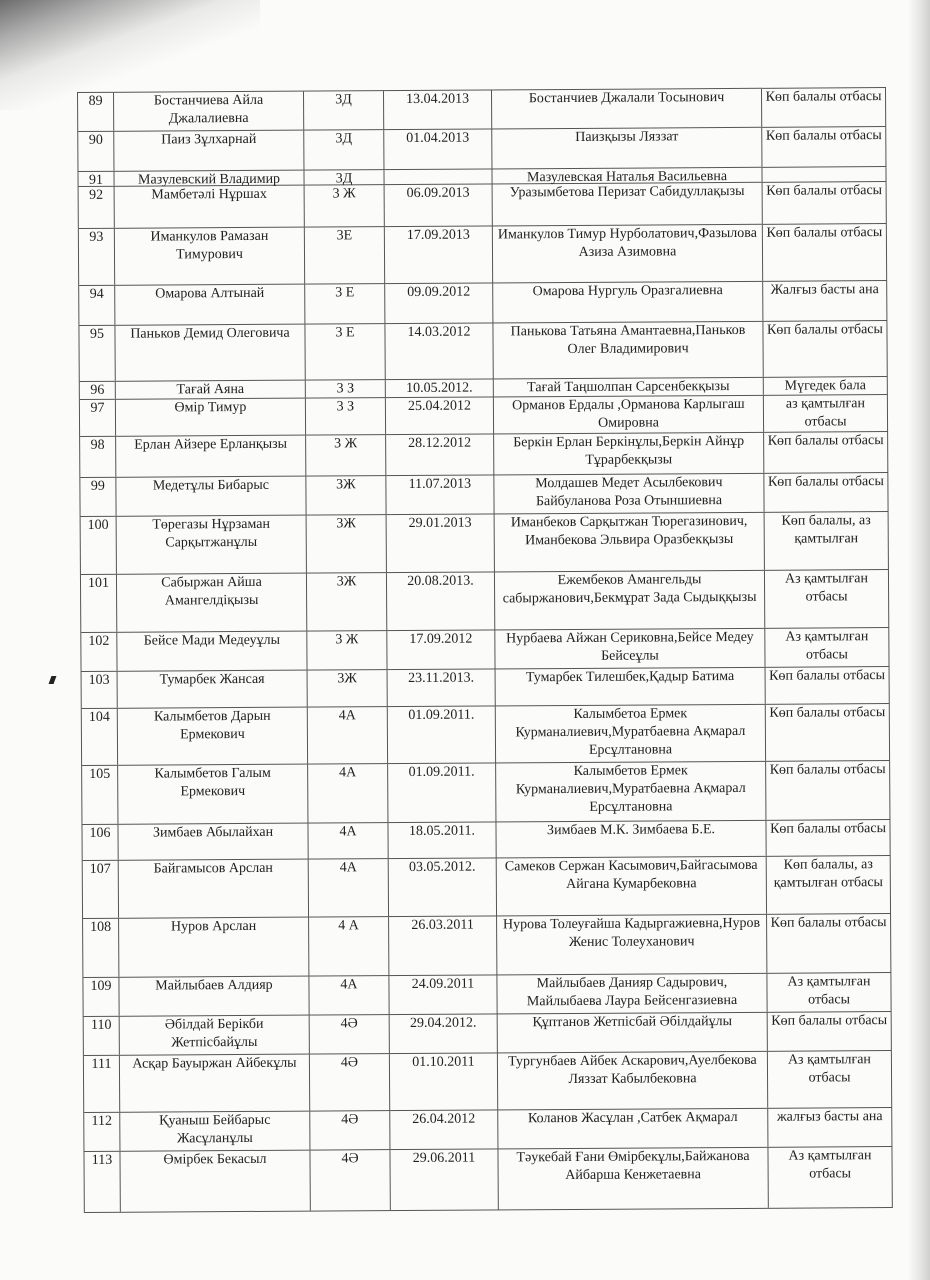  Describe the element at coordinates (211, 456) in the screenshot. I see `student-name-cell: Ерлан Айзере Ерланқызы` at that location.